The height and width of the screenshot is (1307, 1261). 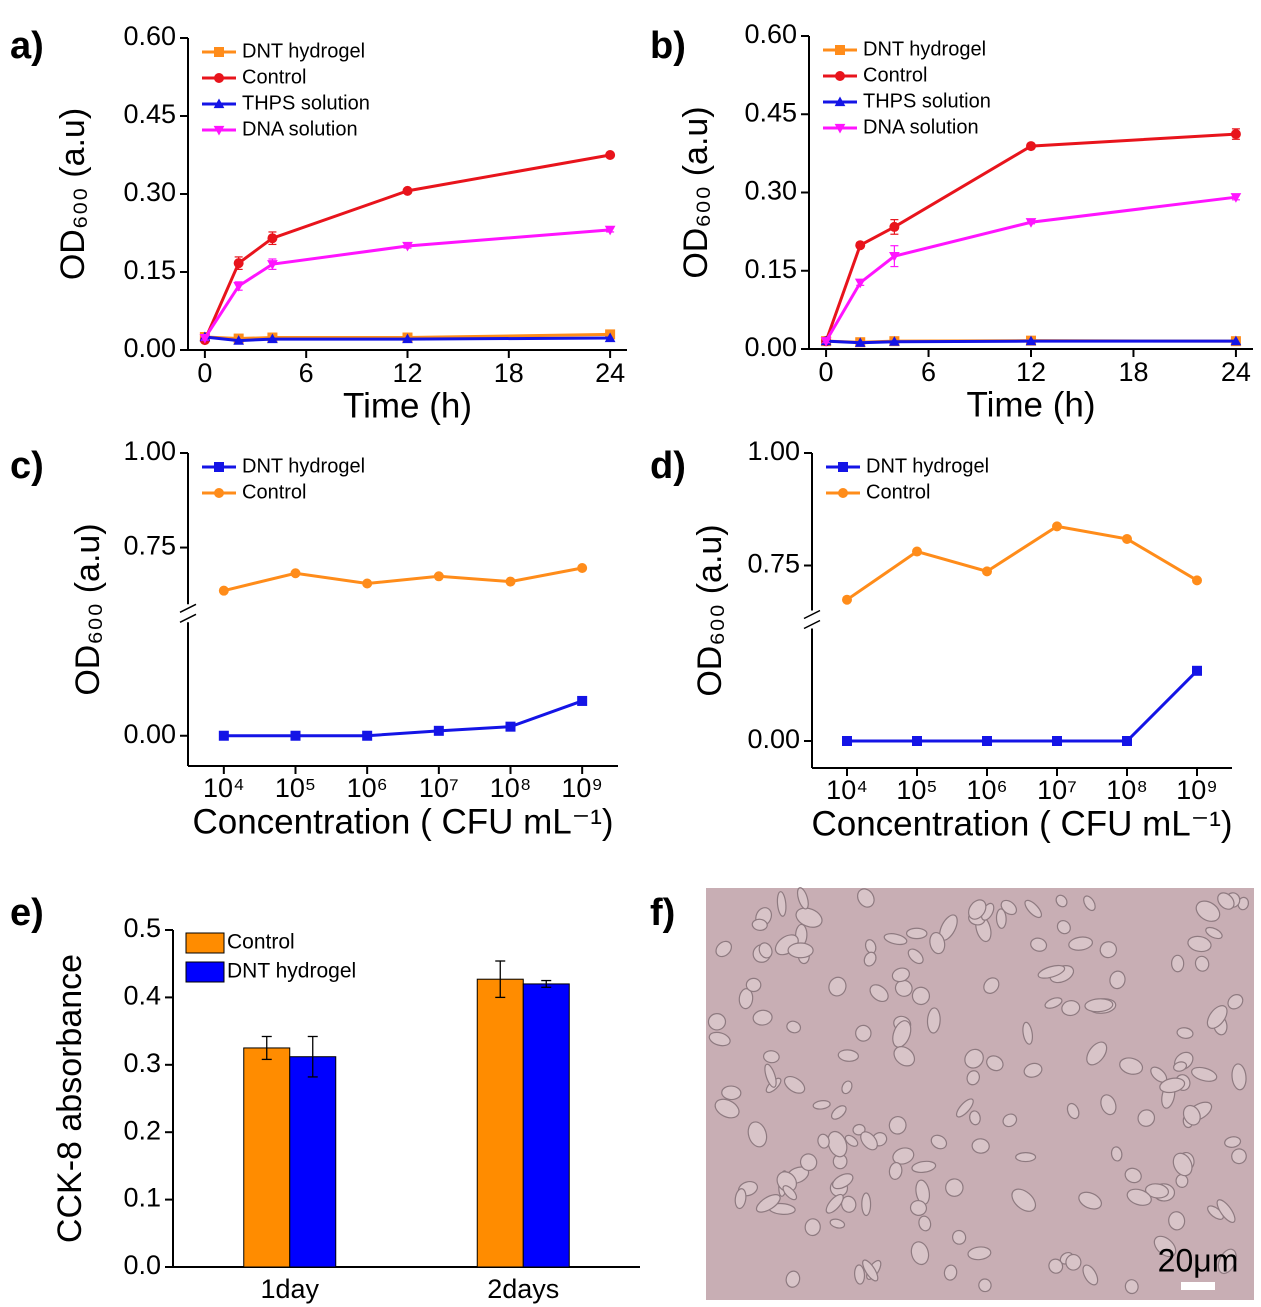 What do you see at coordinates (142, 1130) in the screenshot?
I see `y-tick-label: 0.2` at bounding box center [142, 1130].